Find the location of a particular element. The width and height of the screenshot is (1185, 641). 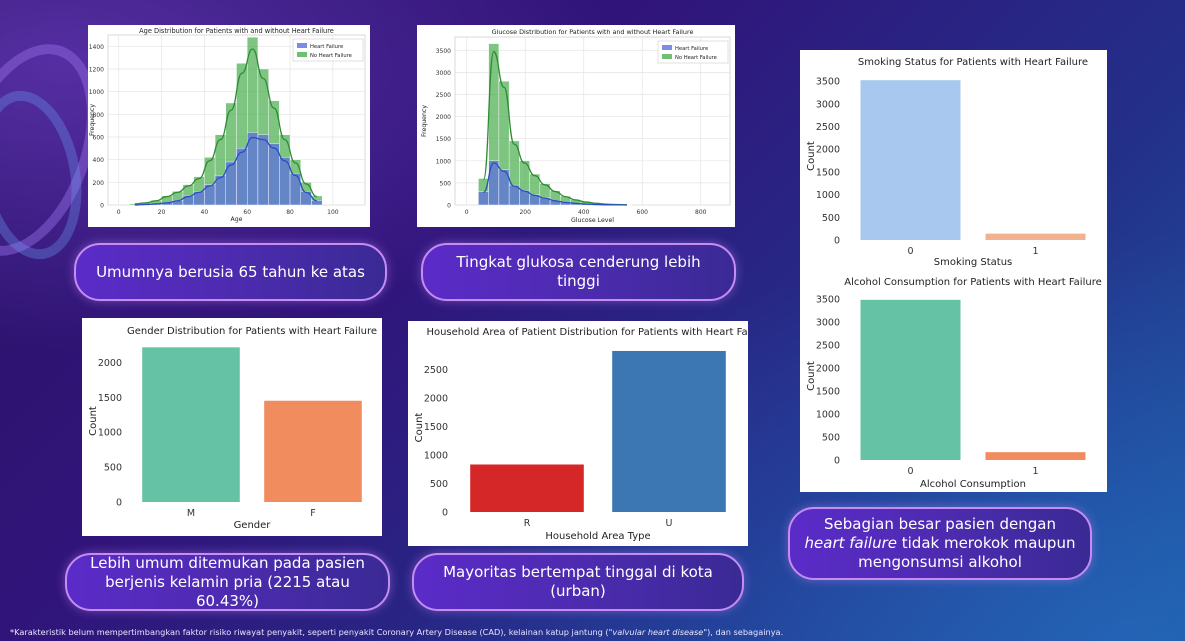

x-axis-label: Age is located at coordinates (237, 219).